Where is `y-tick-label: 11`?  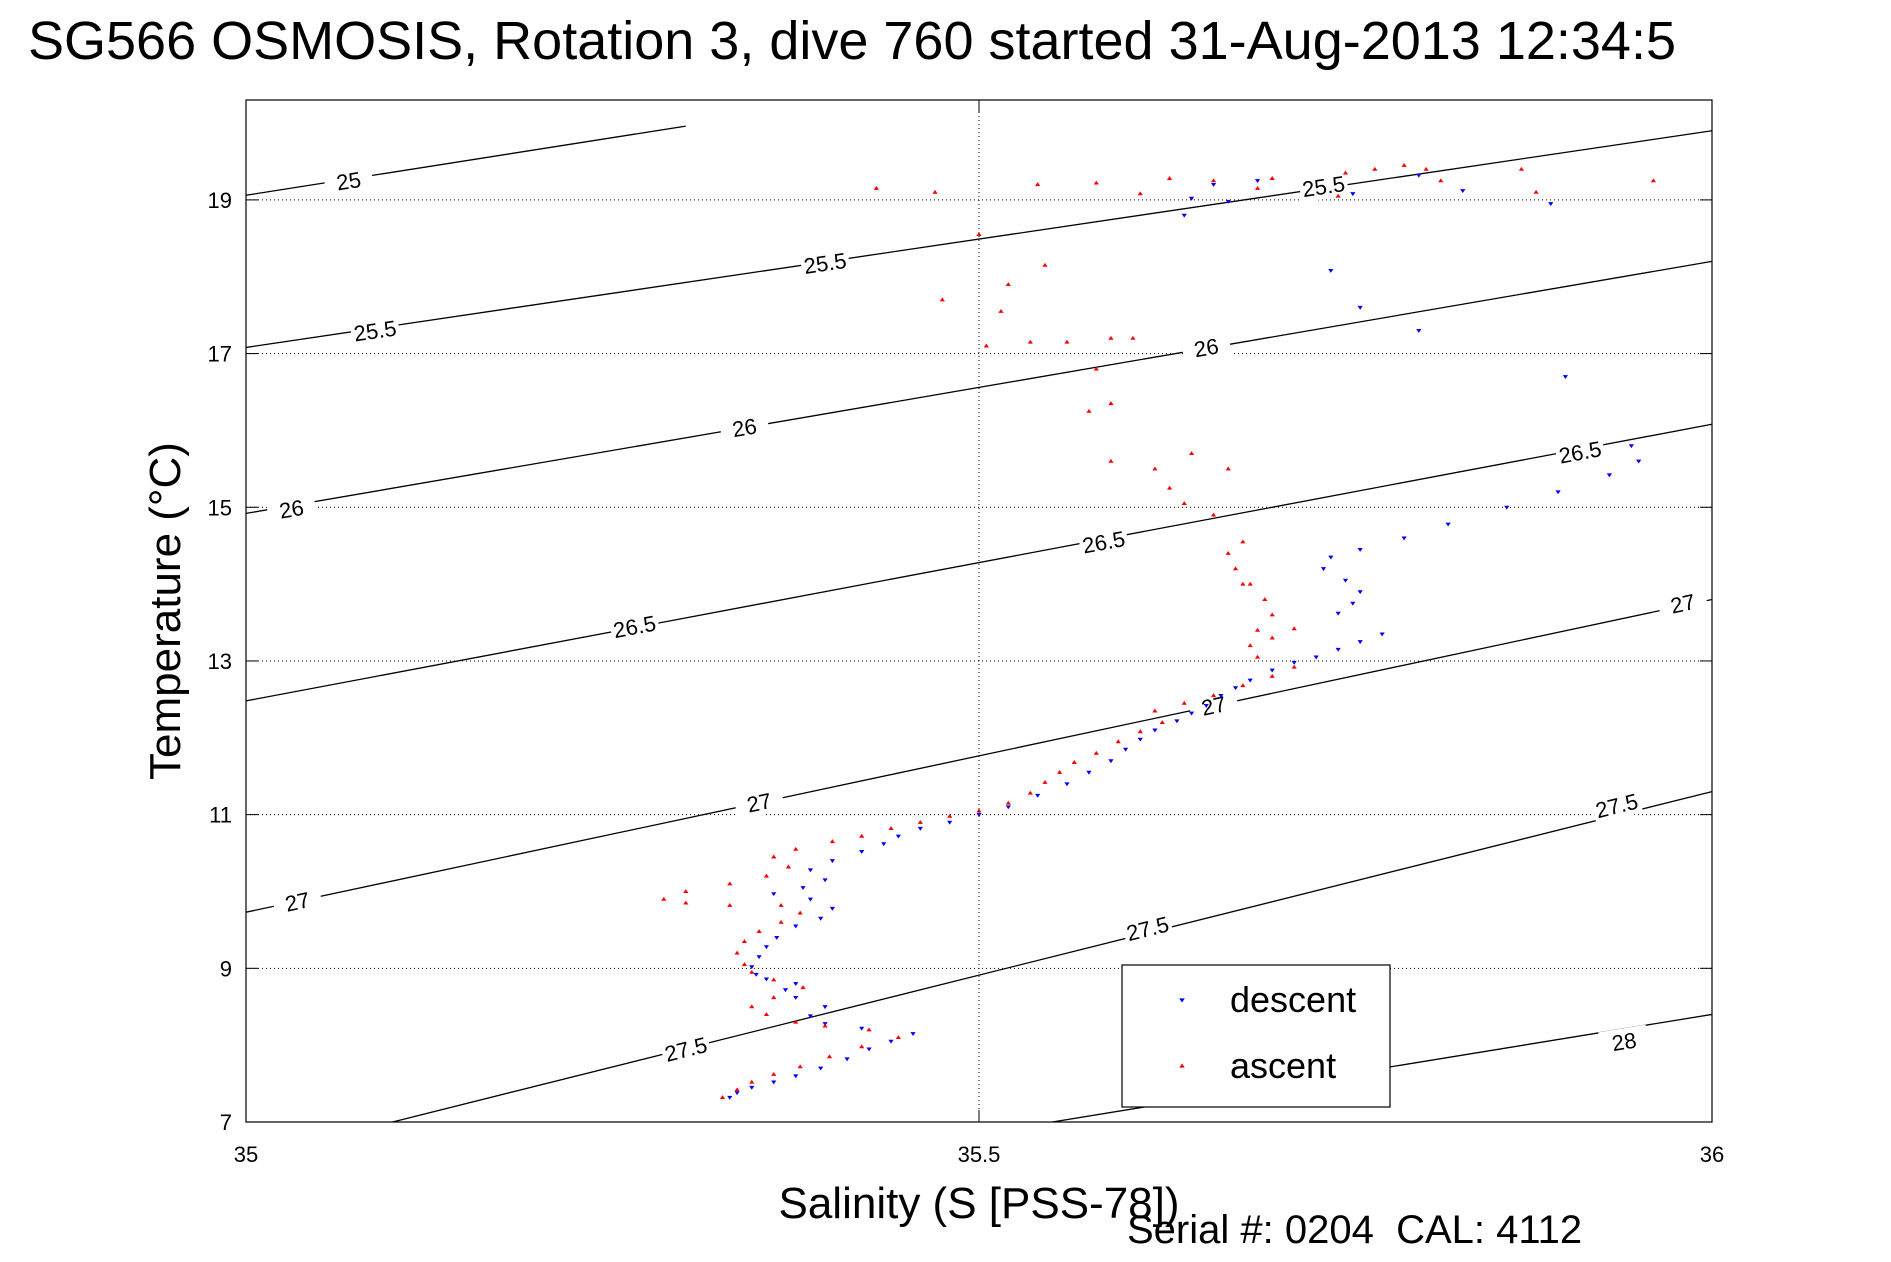
y-tick-label: 11 is located at coordinates (220, 815).